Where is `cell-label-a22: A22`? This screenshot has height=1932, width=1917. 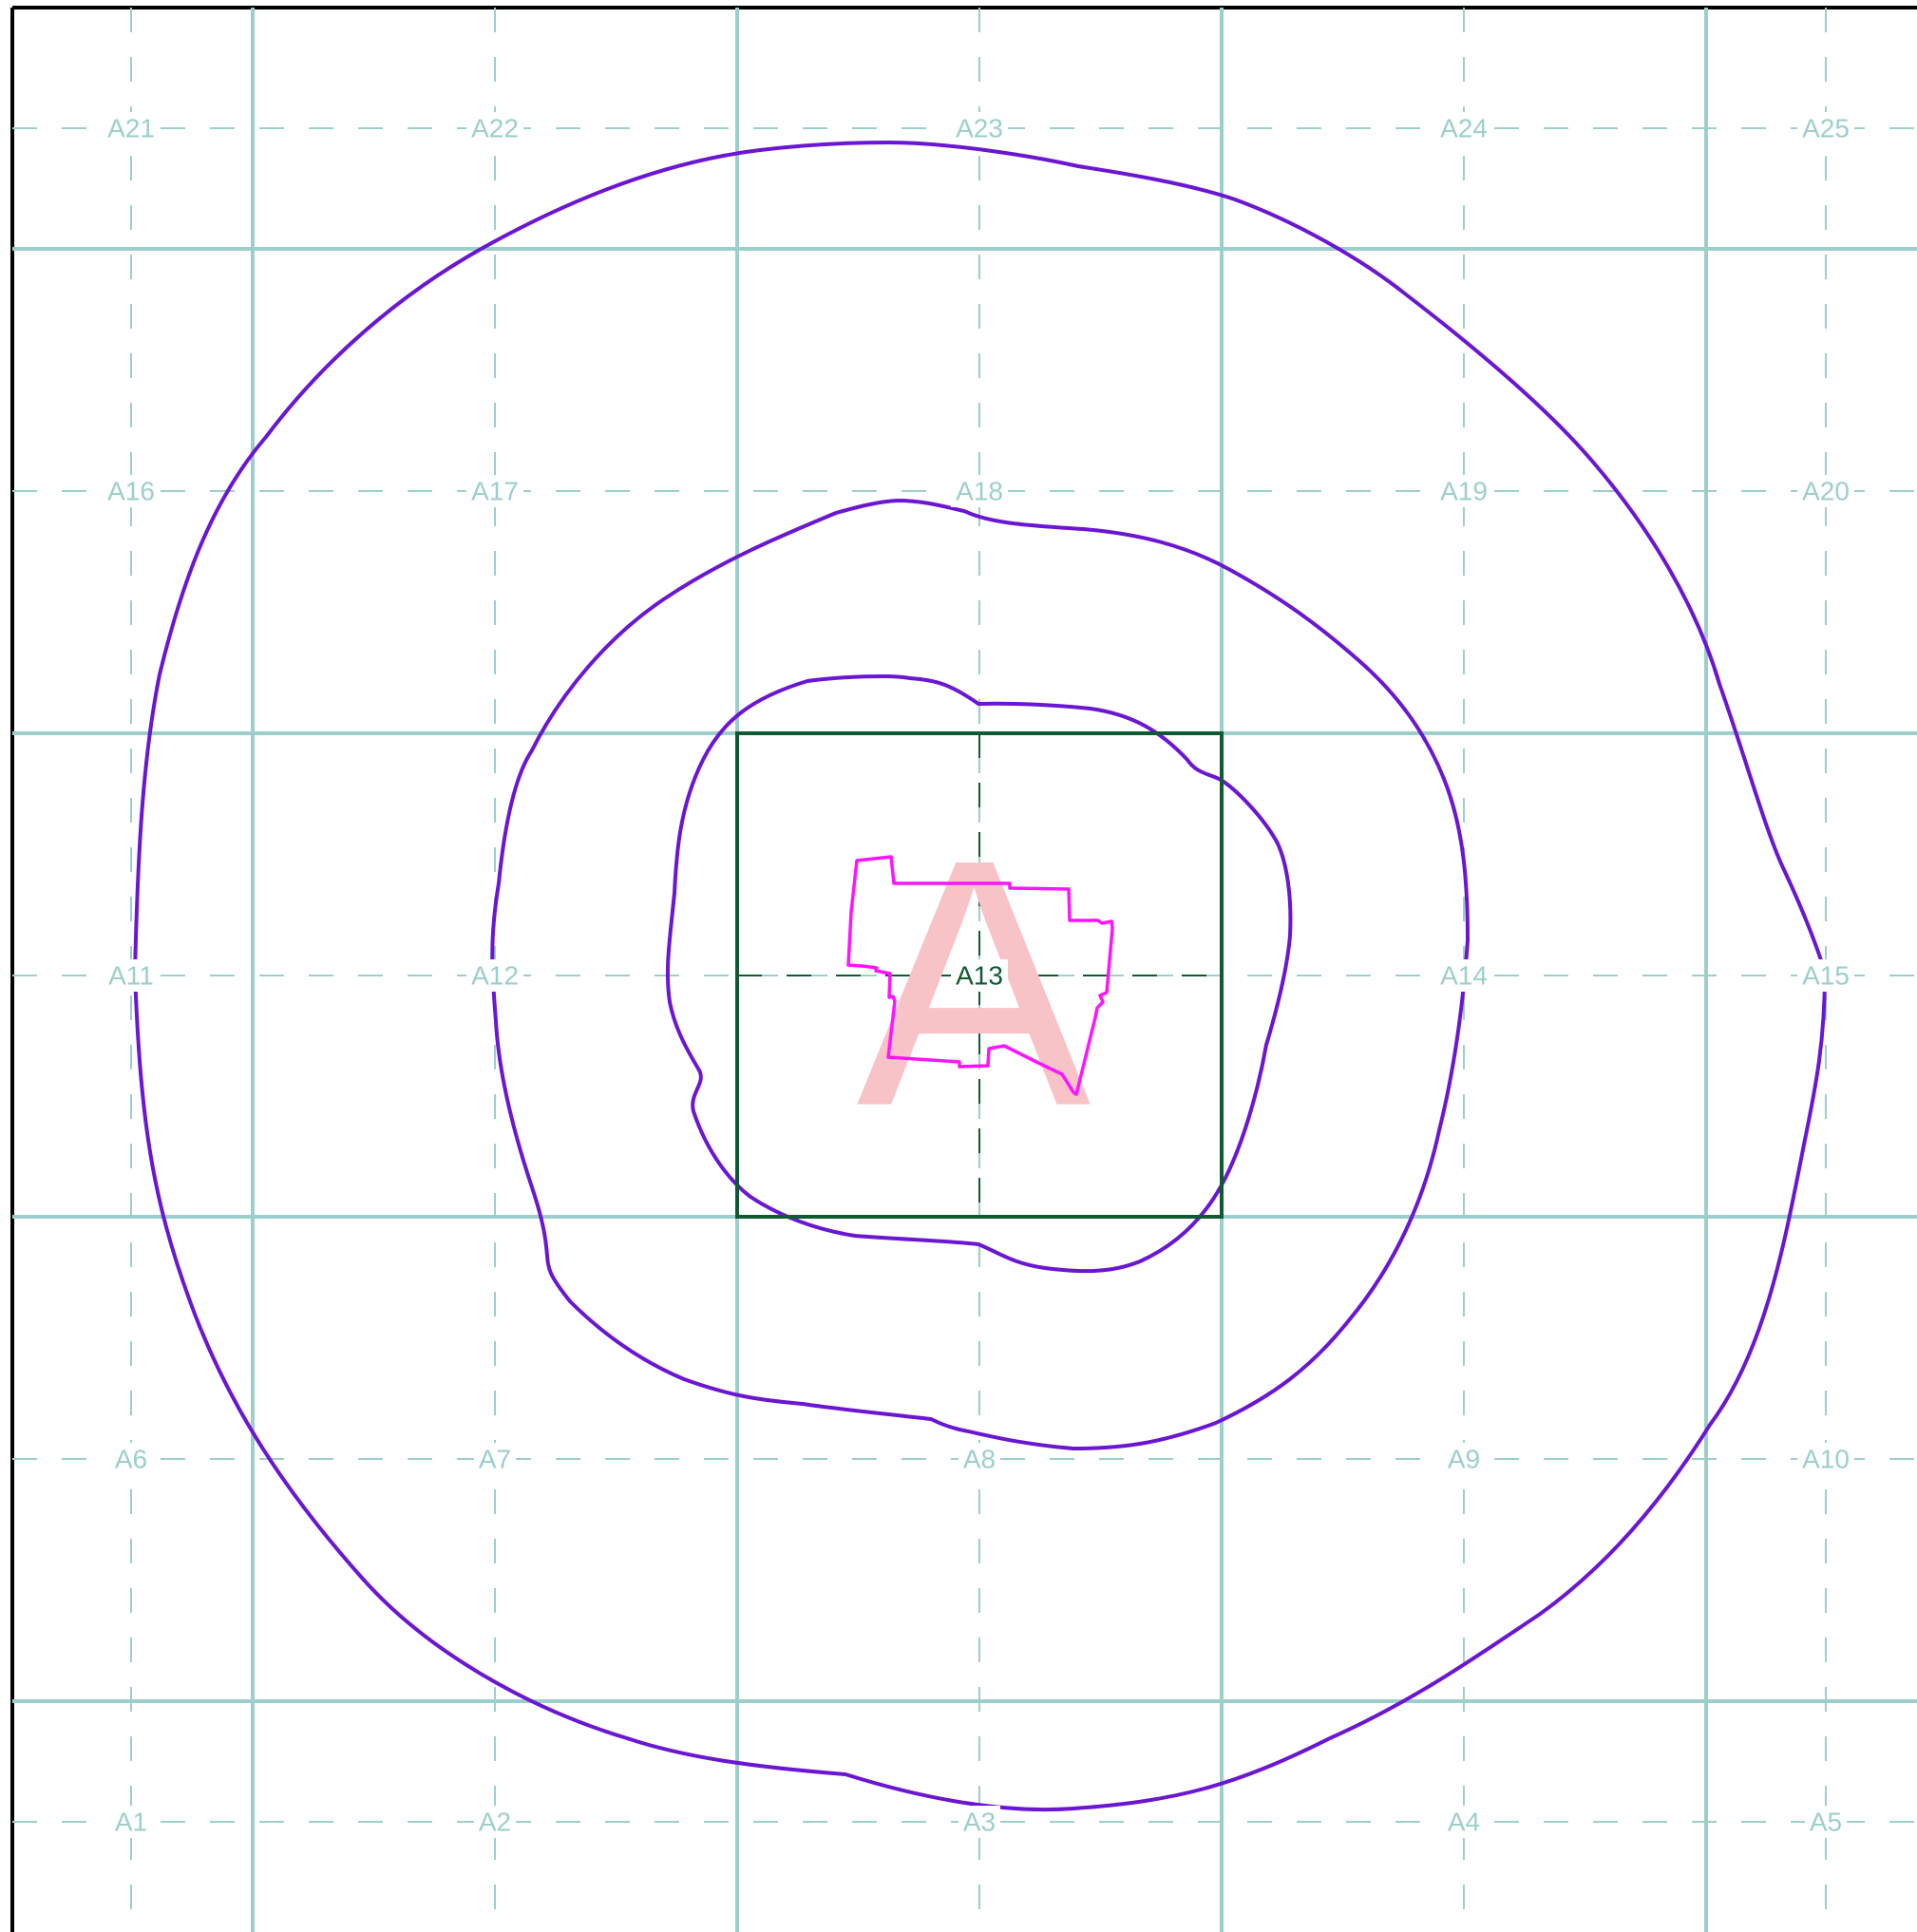
cell-label-a22: A22 is located at coordinates (495, 128).